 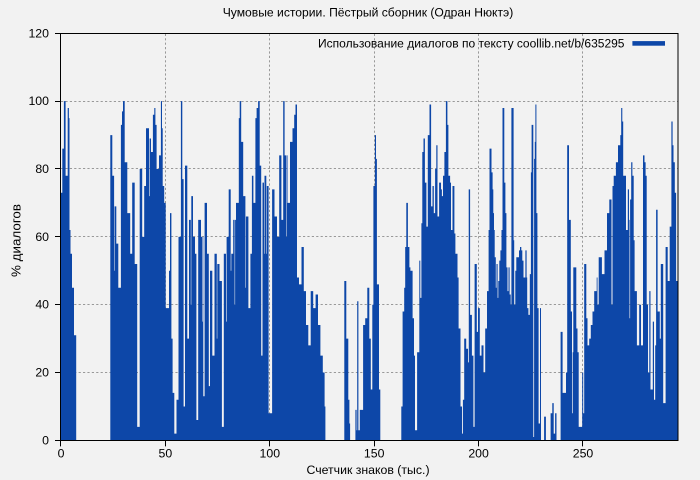 What do you see at coordinates (583, 454) in the screenshot?
I see `svg-text: 250` at bounding box center [583, 454].